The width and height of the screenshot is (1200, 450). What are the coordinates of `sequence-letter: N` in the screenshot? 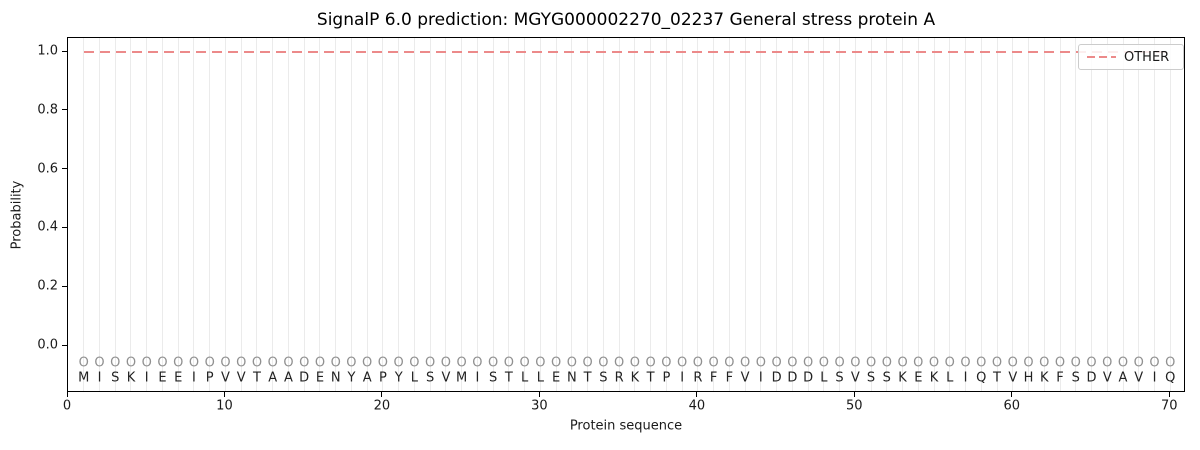 It's located at (335, 378).